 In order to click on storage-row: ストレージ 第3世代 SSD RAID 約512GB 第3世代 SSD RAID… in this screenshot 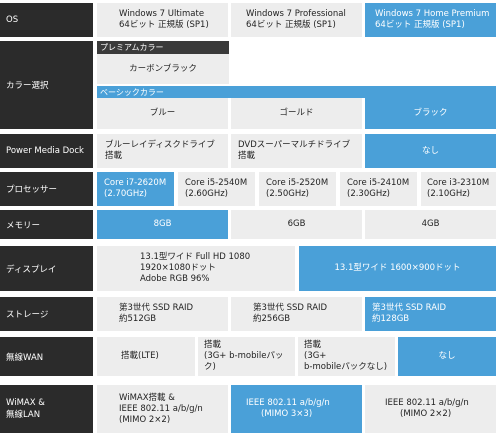, I will do `click(250, 314)`.